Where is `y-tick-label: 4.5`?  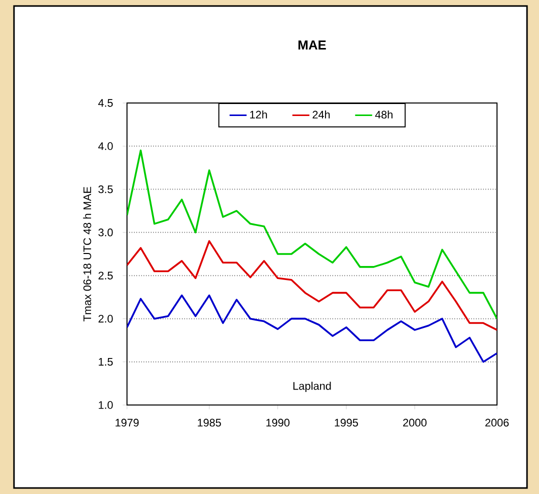 y-tick-label: 4.5 is located at coordinates (105, 103).